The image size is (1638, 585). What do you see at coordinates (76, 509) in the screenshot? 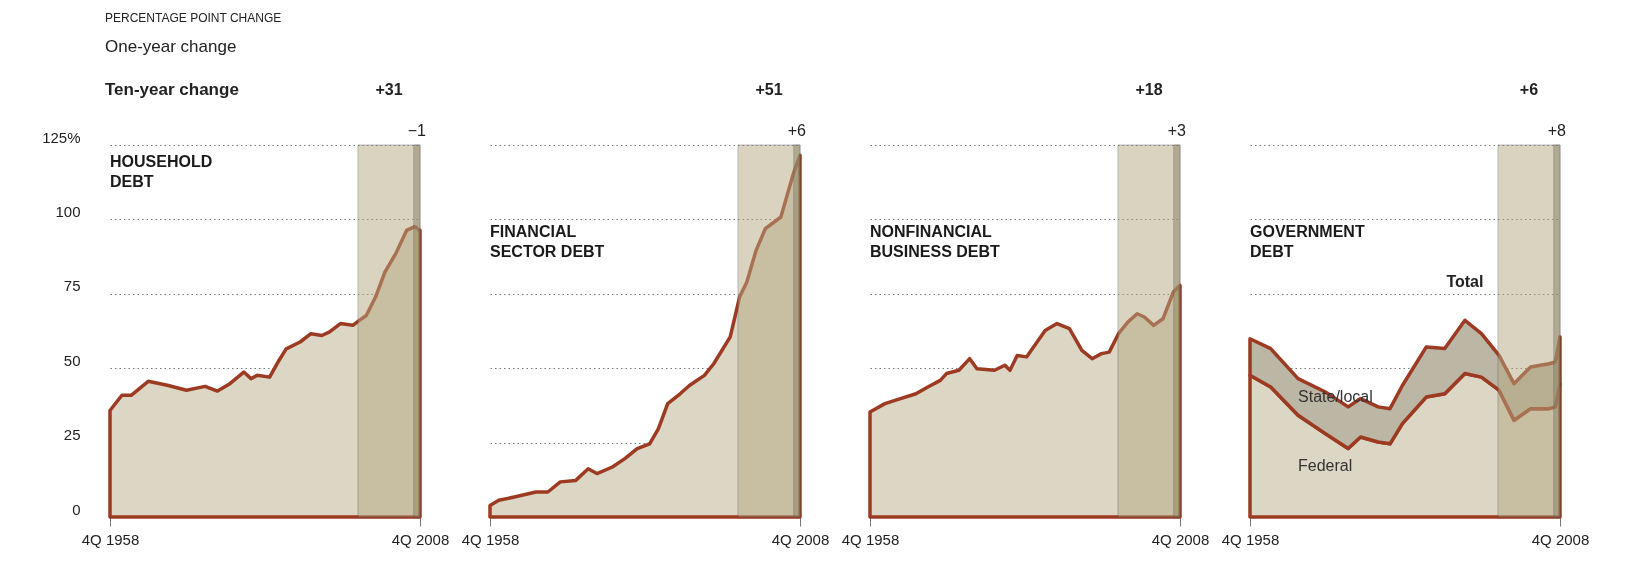
I see `y-tick-label: 0` at bounding box center [76, 509].